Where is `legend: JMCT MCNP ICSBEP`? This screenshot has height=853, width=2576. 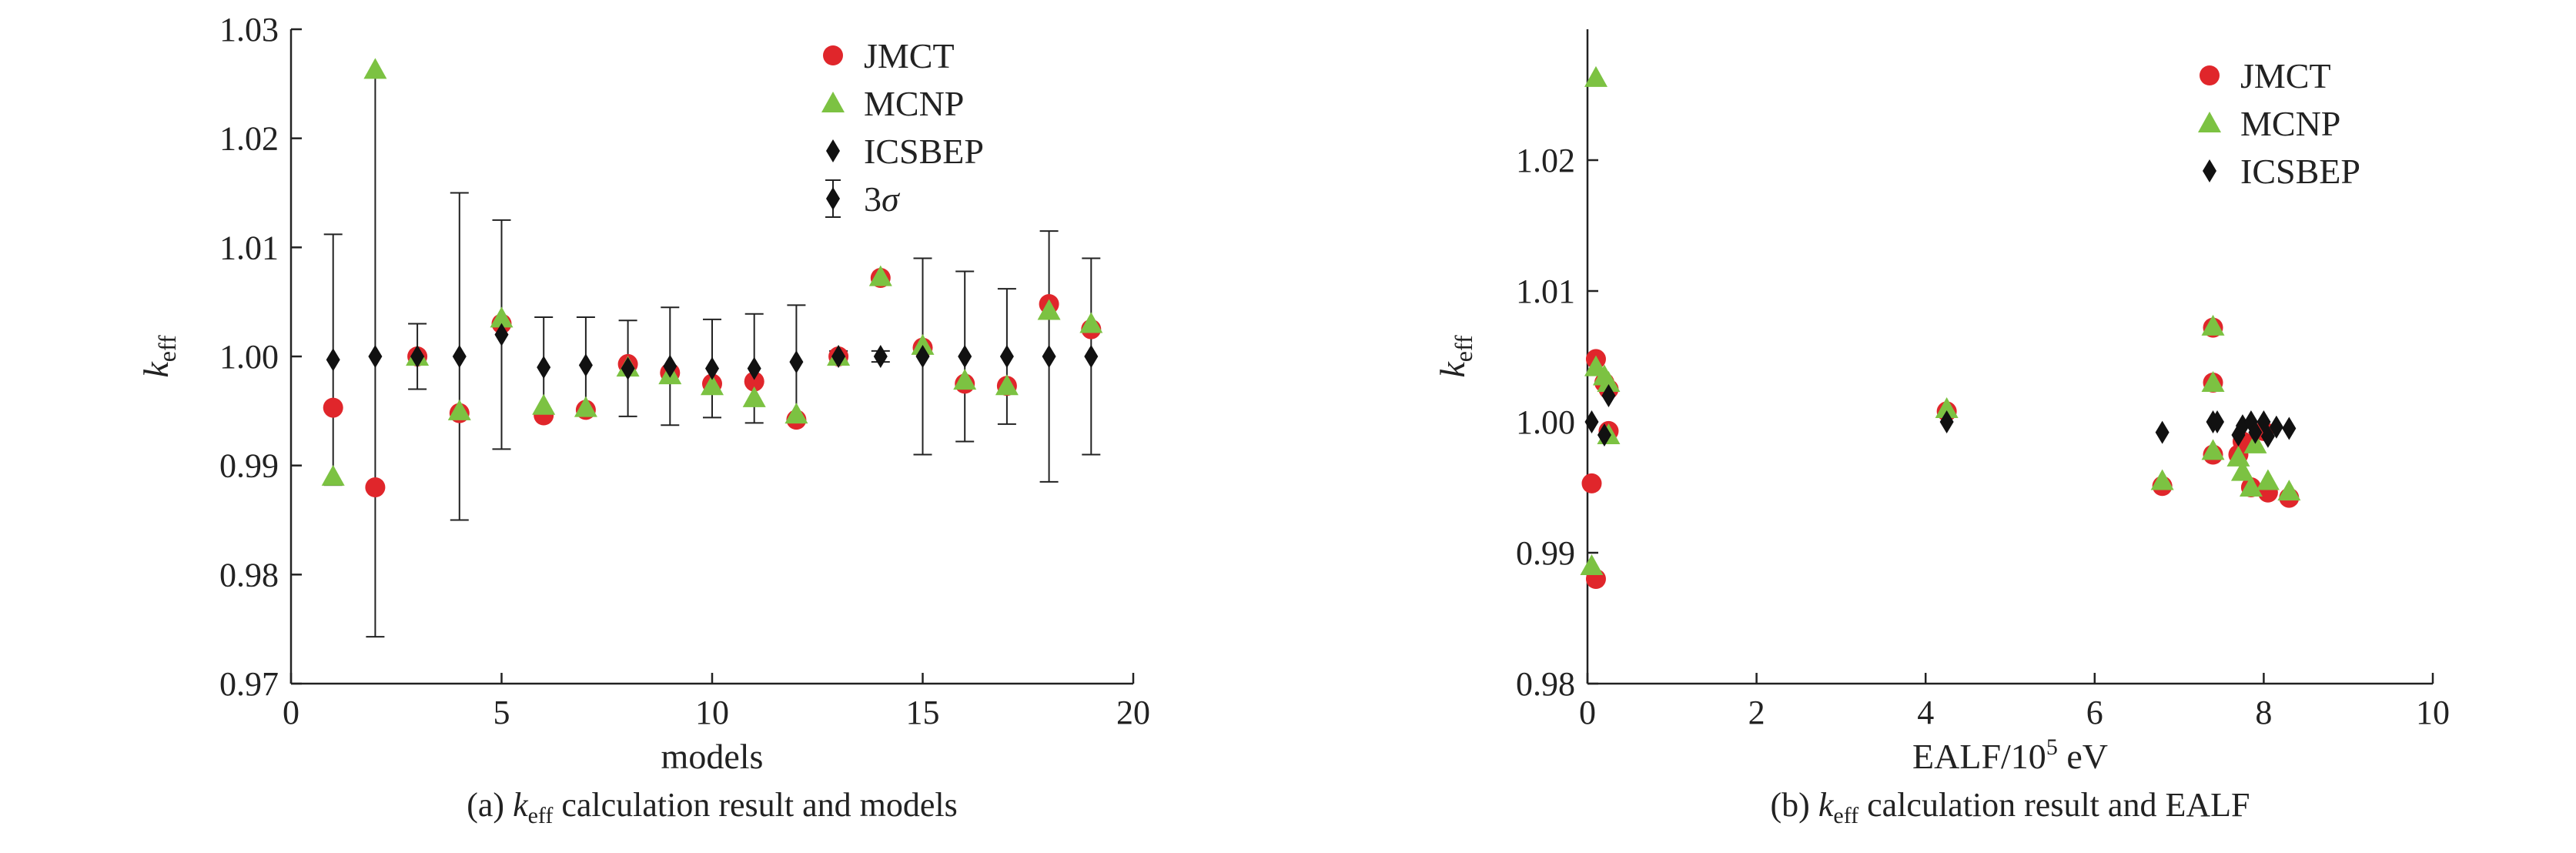 legend: JMCT MCNP ICSBEP is located at coordinates (2279, 123).